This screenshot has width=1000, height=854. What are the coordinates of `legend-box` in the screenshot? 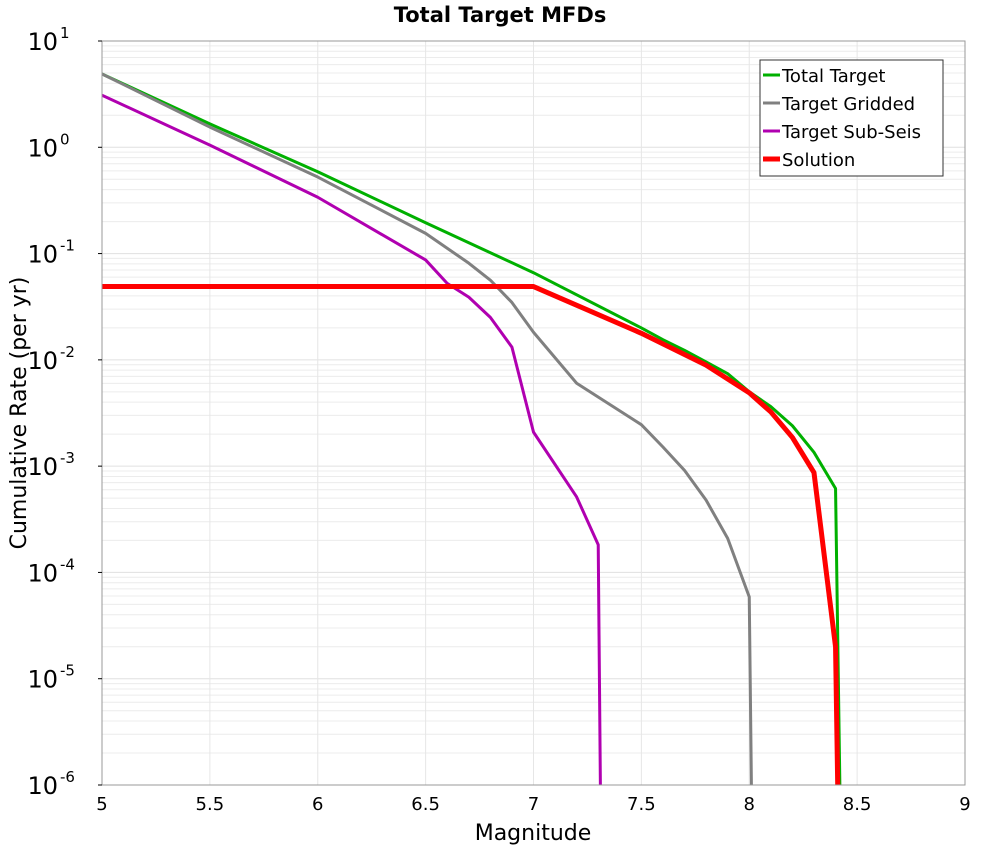 It's located at (851, 118).